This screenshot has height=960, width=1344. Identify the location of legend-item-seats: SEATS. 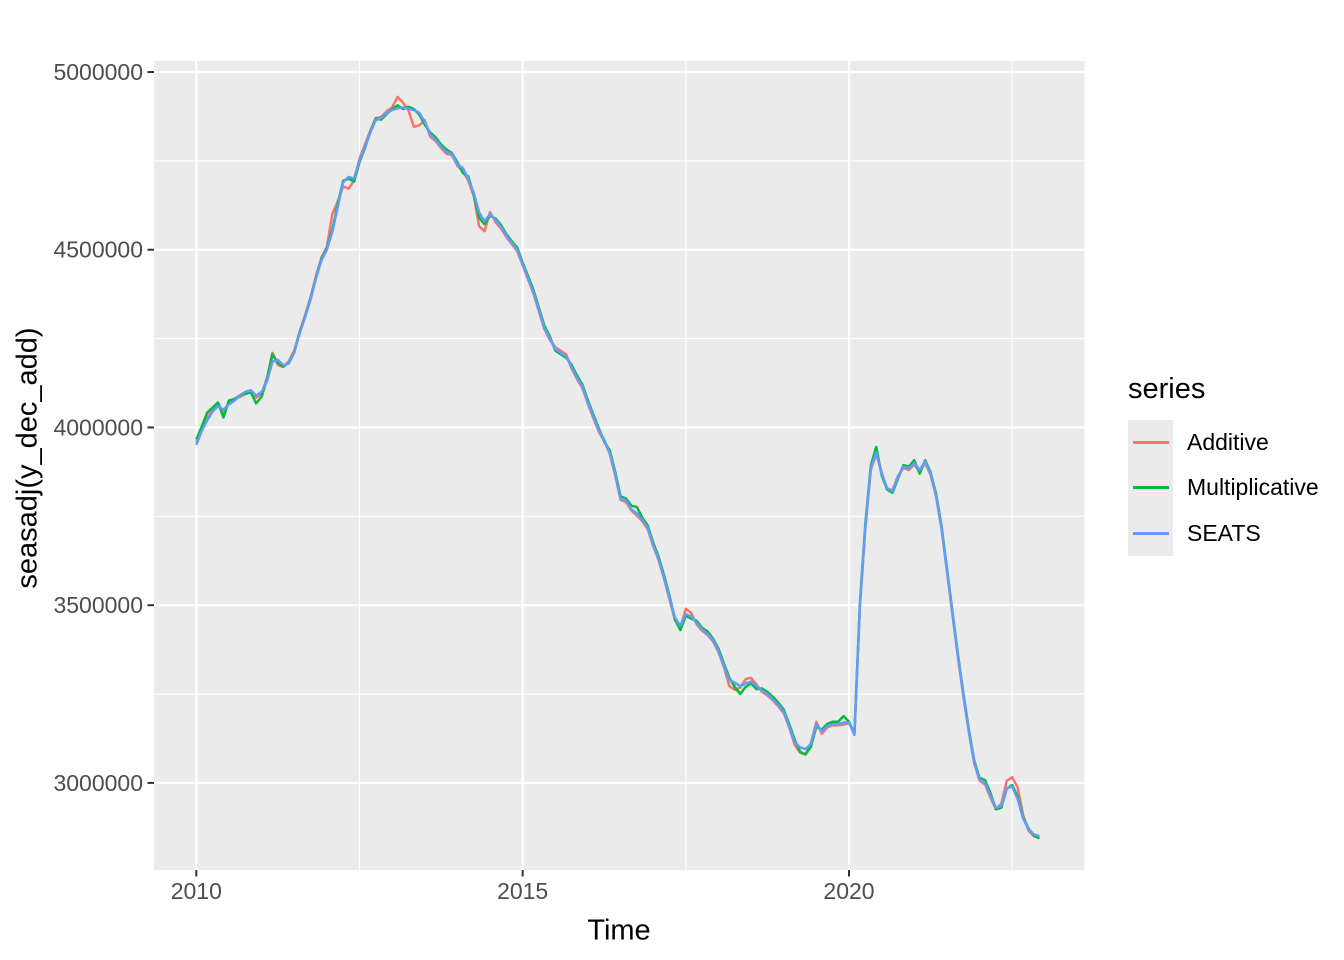
(1223, 533).